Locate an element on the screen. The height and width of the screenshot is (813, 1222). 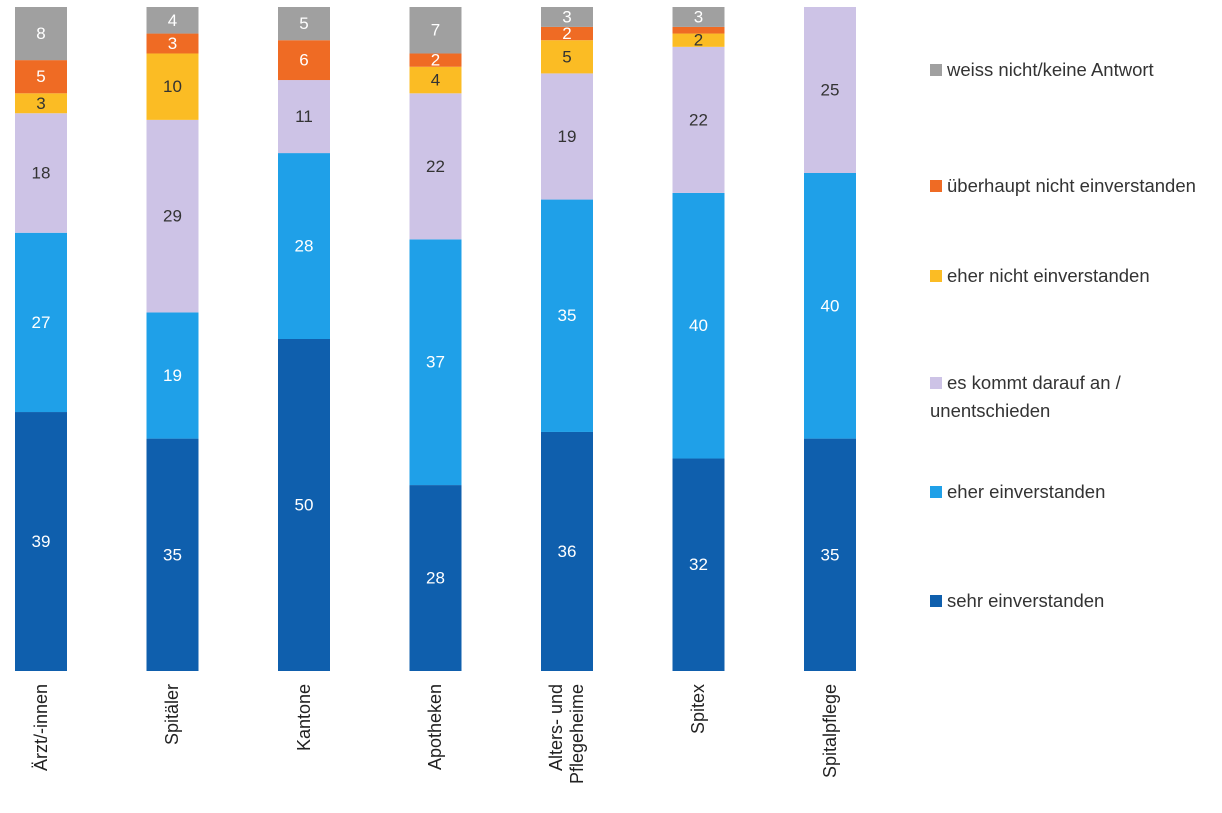
legend-item: sehr einverstanden is located at coordinates (1065, 601).